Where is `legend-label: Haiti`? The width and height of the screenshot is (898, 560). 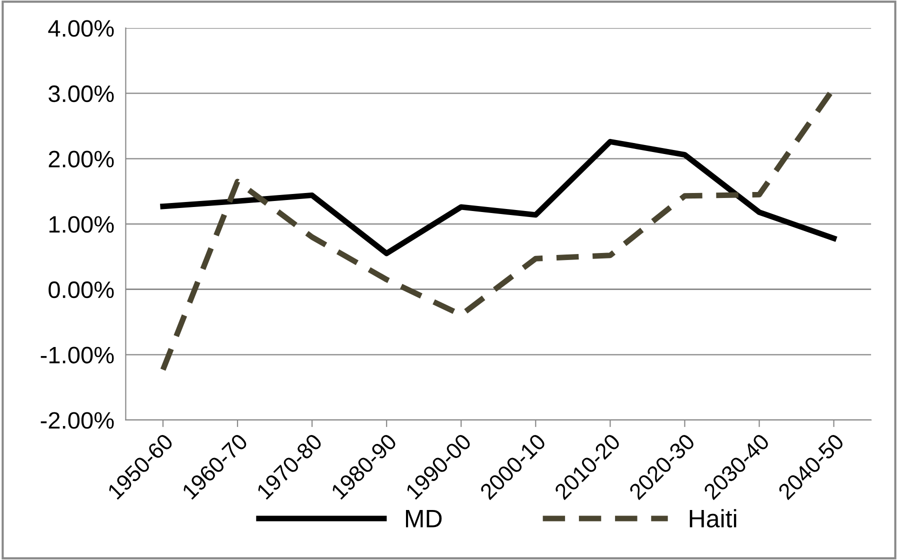 legend-label: Haiti is located at coordinates (713, 518).